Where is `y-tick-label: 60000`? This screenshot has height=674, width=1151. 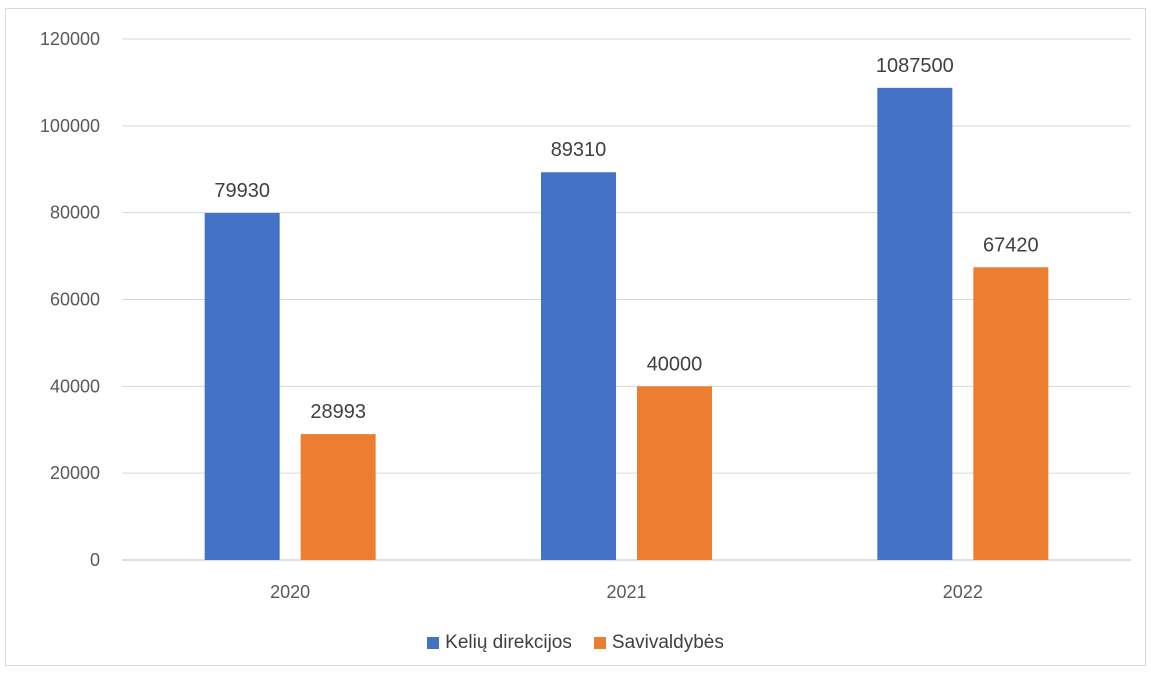 y-tick-label: 60000 is located at coordinates (75, 300).